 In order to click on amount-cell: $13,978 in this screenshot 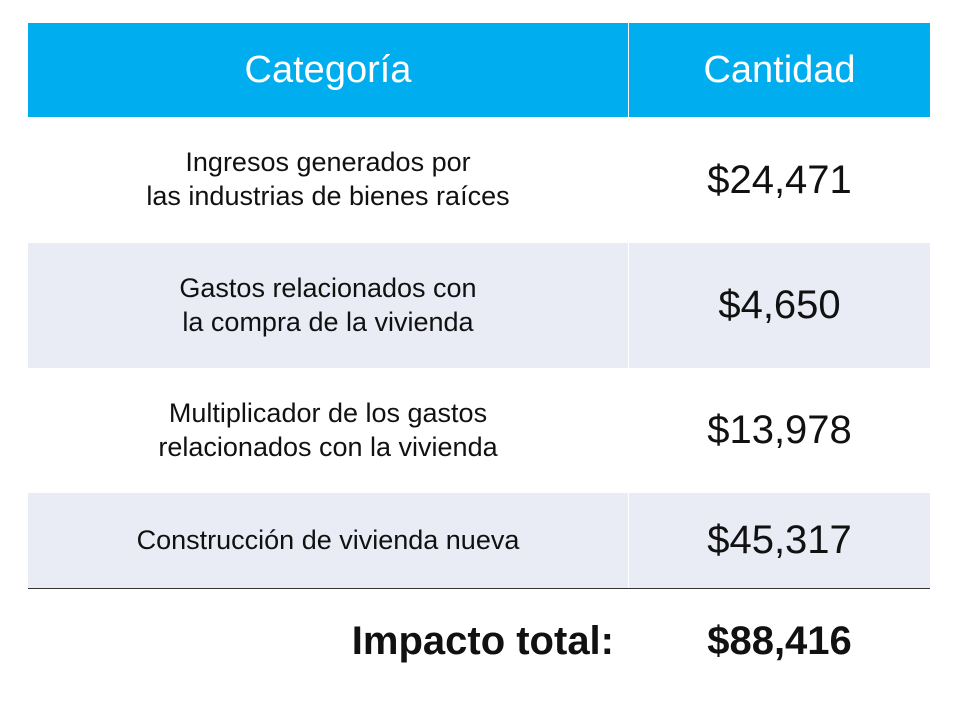, I will do `click(779, 430)`.